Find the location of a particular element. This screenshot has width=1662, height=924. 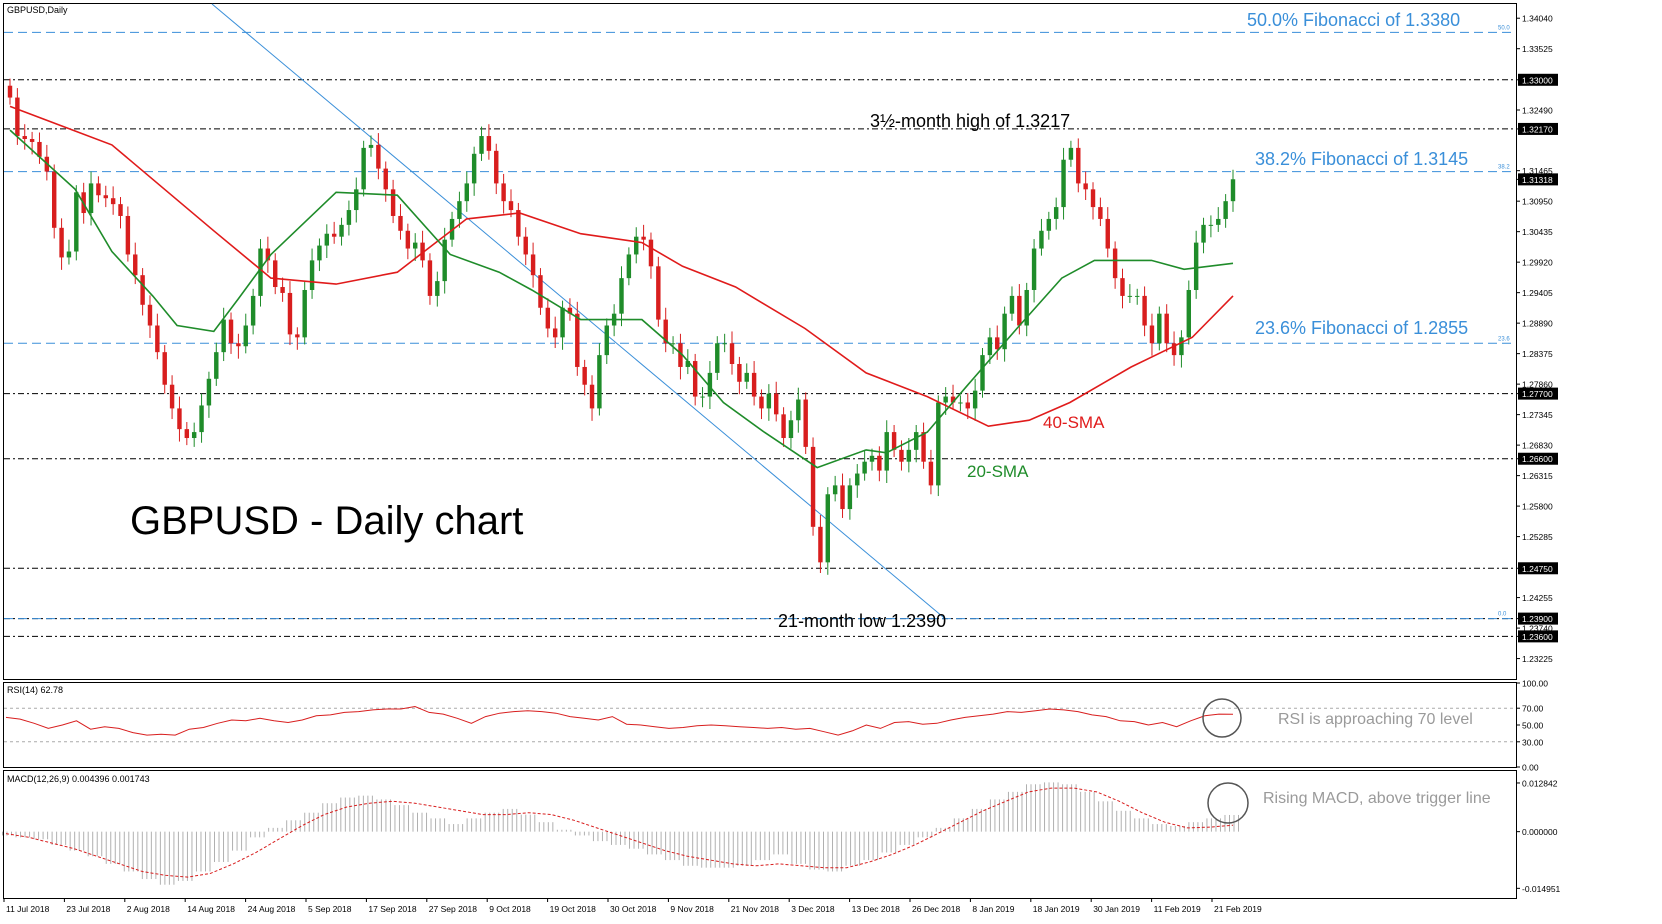

price-tick-label: 1.27860 is located at coordinates (1537, 385).